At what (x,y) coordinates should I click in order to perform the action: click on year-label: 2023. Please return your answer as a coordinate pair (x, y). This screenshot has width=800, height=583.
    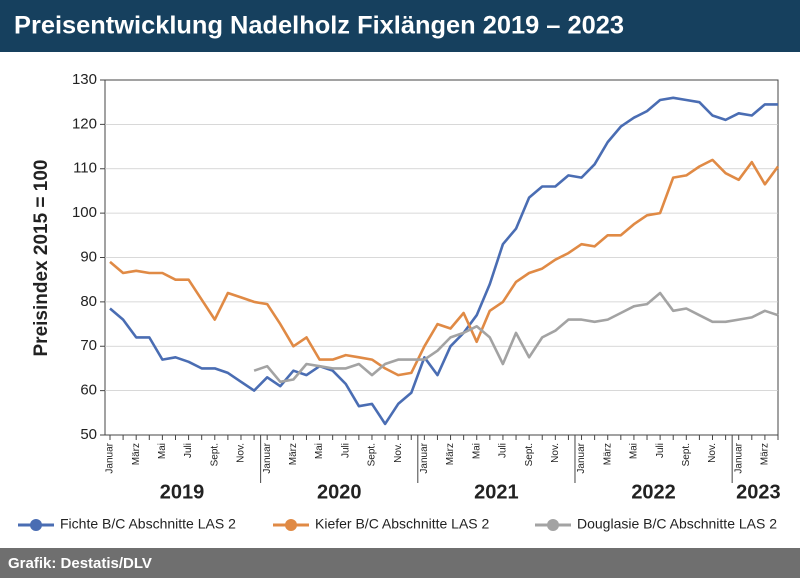
    Looking at the image, I should click on (758, 492).